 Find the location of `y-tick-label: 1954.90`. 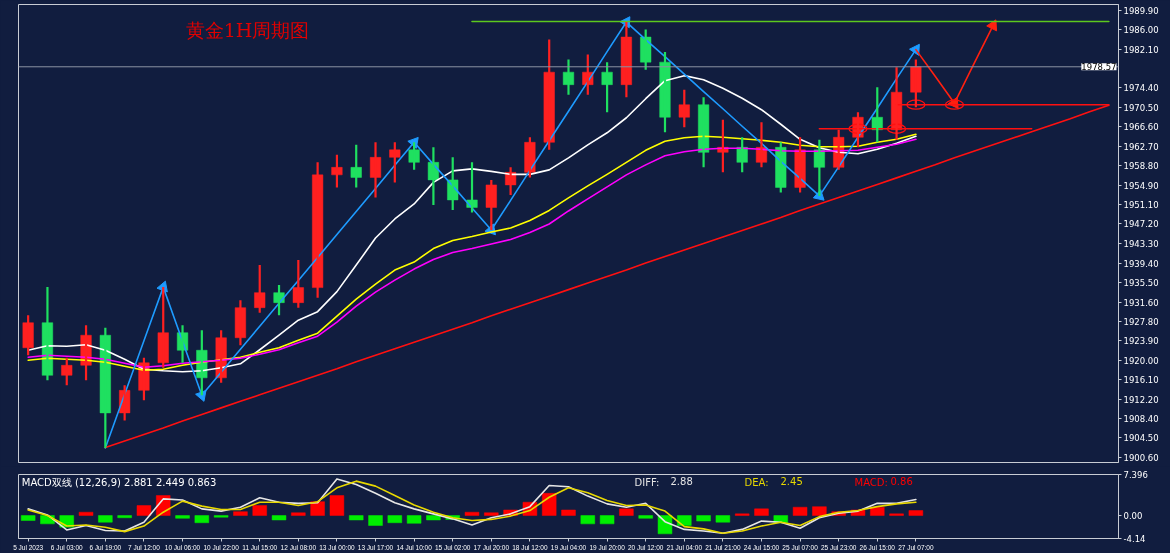

y-tick-label: 1954.90 is located at coordinates (1141, 185).